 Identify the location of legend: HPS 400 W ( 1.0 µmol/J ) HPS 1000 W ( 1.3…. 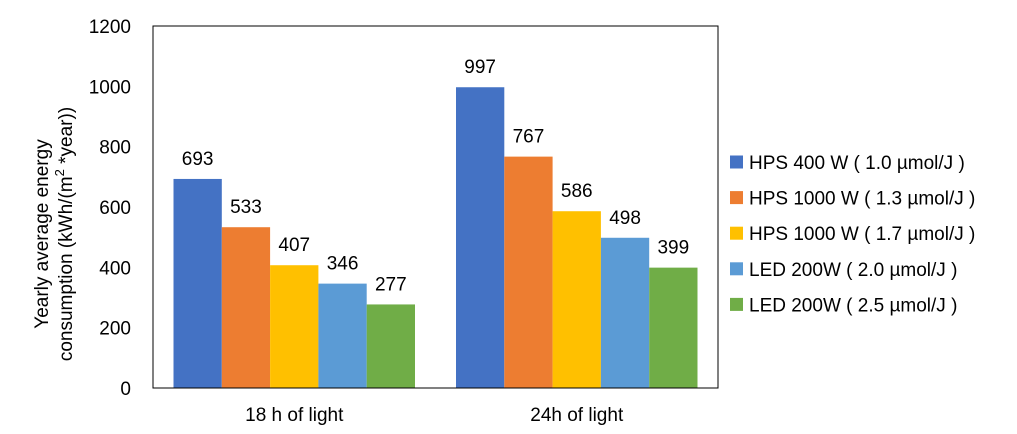
(852, 234).